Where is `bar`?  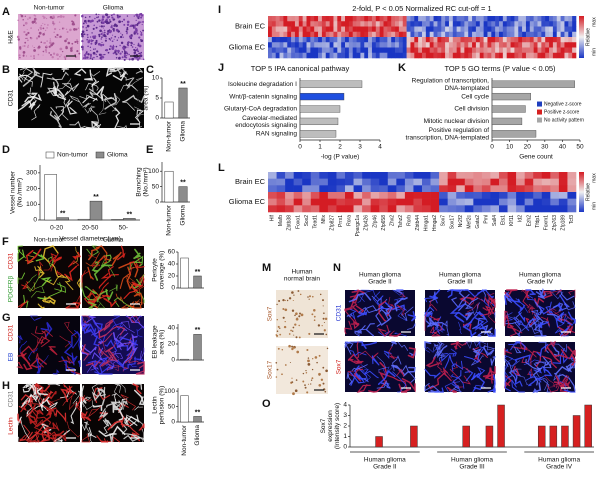
bar is located at coordinates (489, 436).